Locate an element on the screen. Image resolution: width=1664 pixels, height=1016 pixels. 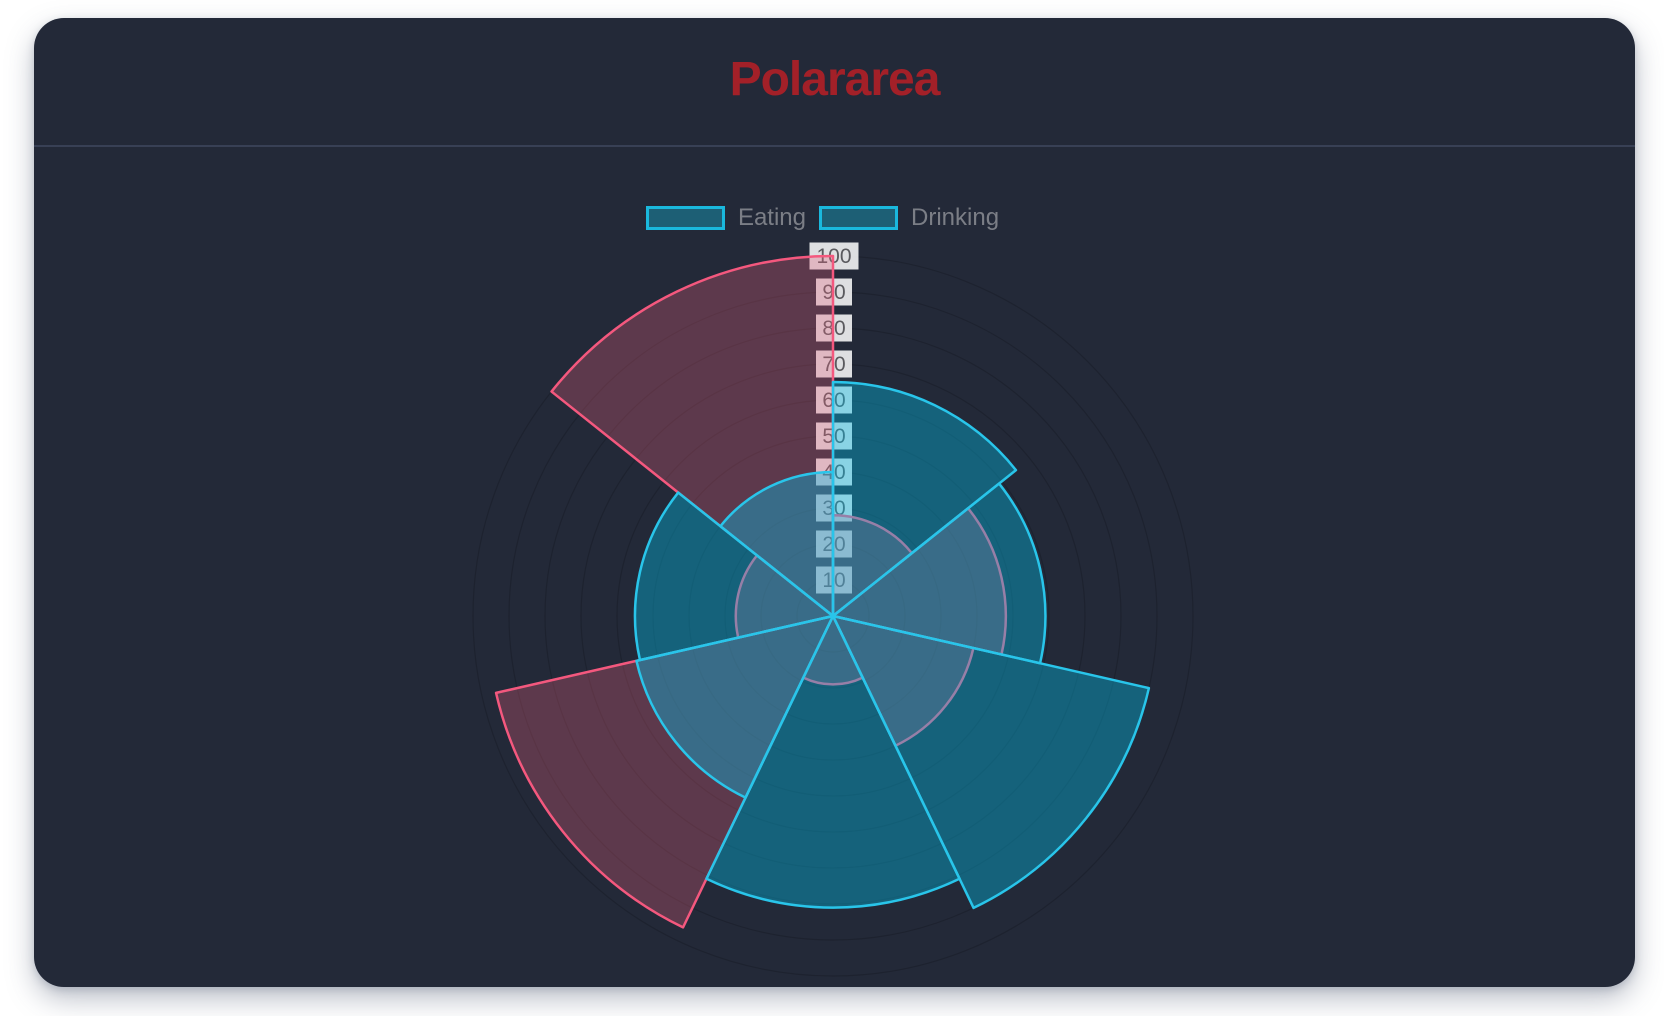
header-divider is located at coordinates (834, 146).